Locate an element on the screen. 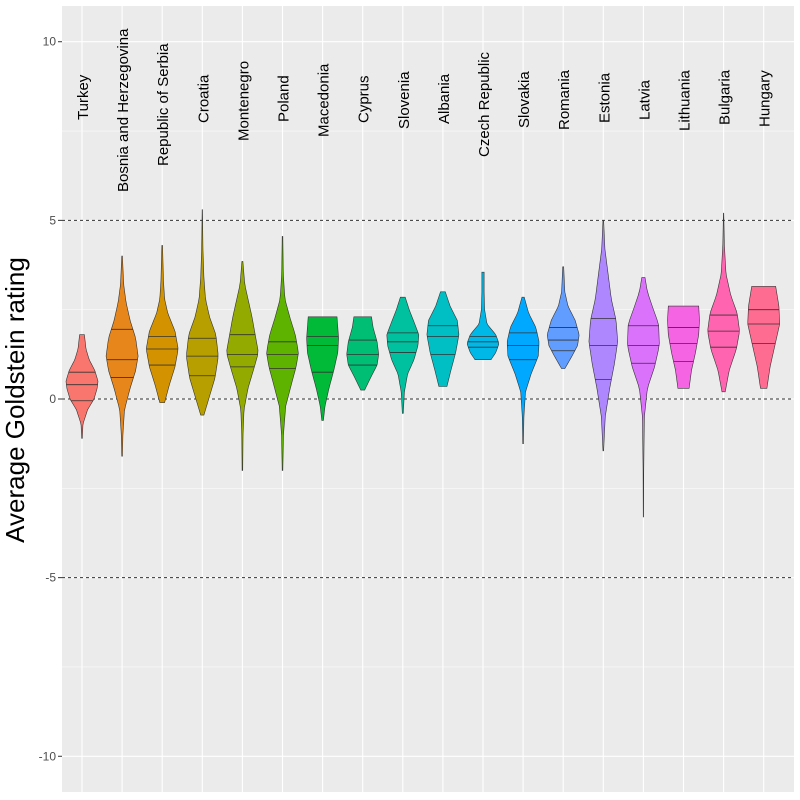 The width and height of the screenshot is (800, 800). country-label: Poland is located at coordinates (284, 98).